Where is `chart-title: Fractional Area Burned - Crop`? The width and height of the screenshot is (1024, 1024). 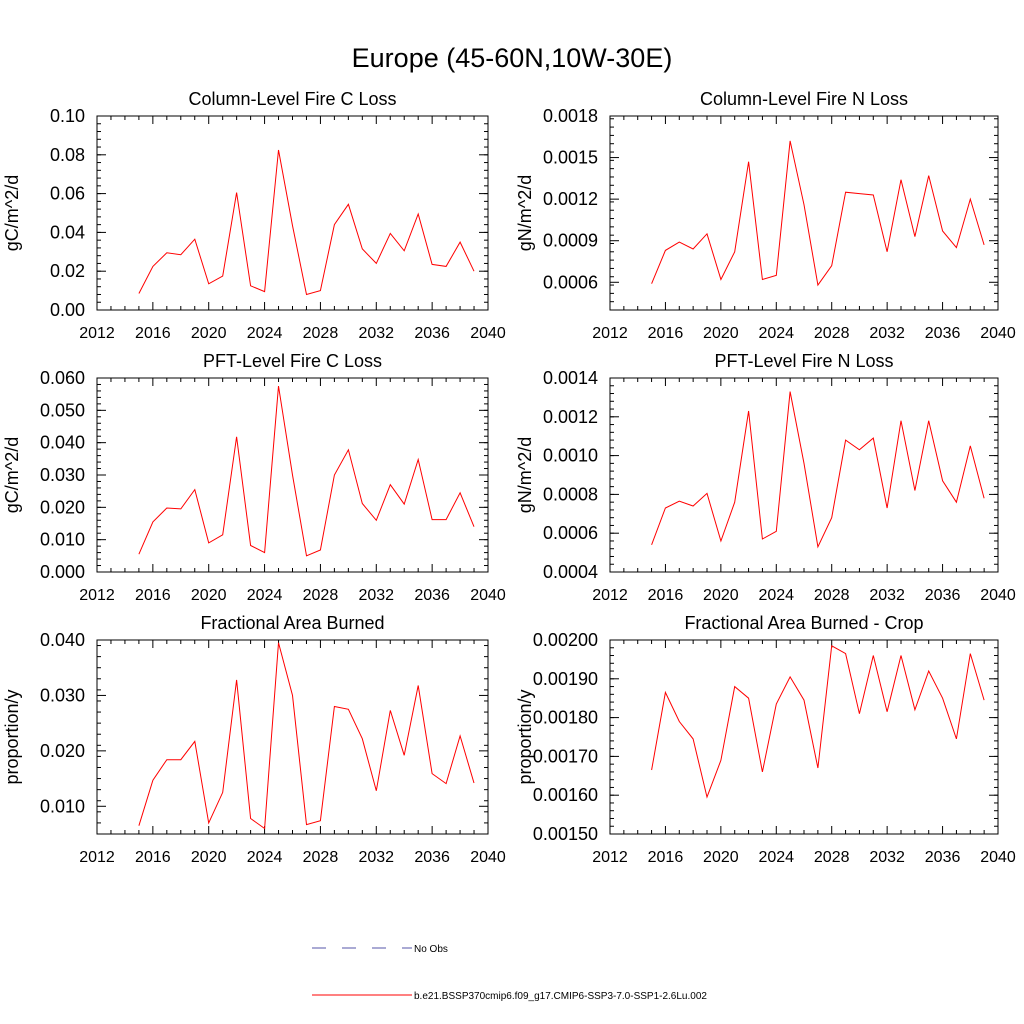 chart-title: Fractional Area Burned - Crop is located at coordinates (803, 623).